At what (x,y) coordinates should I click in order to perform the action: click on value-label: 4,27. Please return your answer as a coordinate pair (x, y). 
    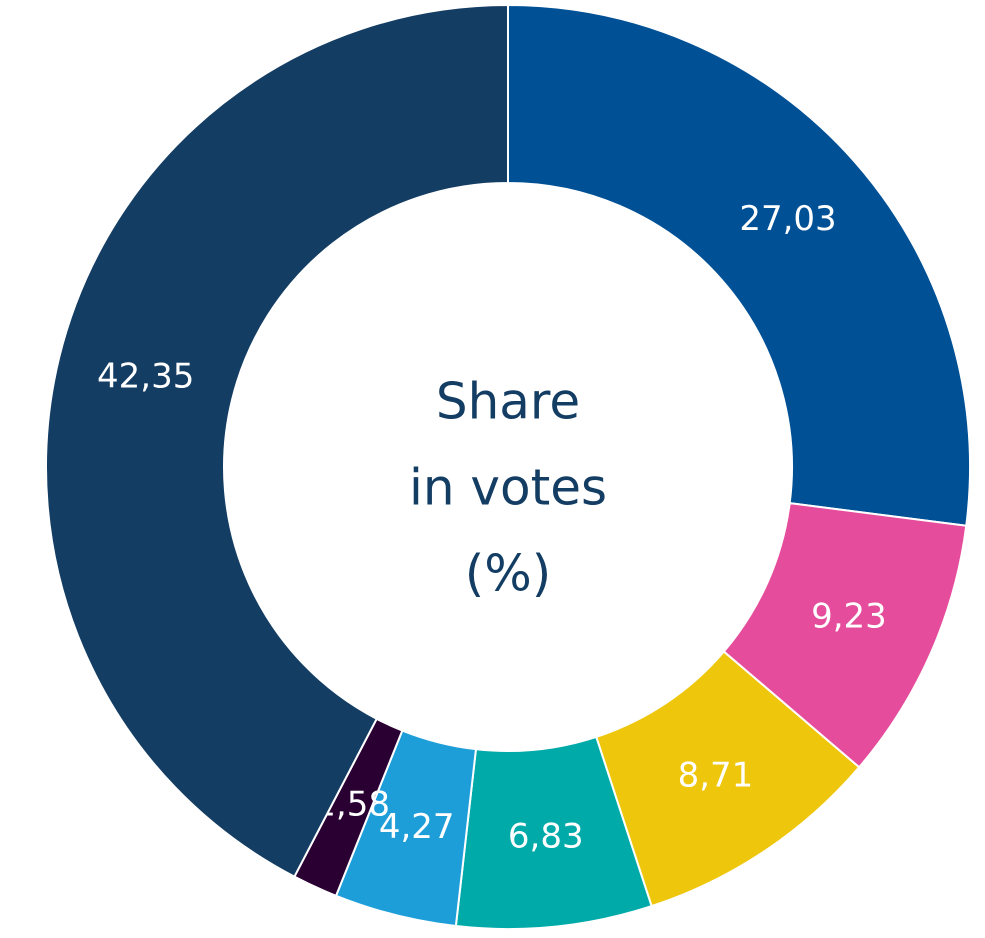
    Looking at the image, I should click on (417, 827).